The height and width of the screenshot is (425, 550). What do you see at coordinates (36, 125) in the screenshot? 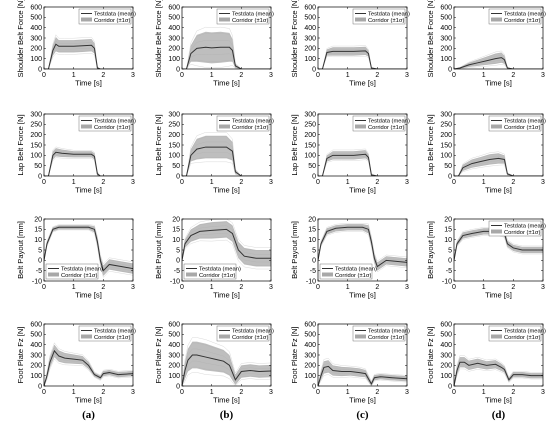
I see `y-tick-label: 250` at bounding box center [36, 125].